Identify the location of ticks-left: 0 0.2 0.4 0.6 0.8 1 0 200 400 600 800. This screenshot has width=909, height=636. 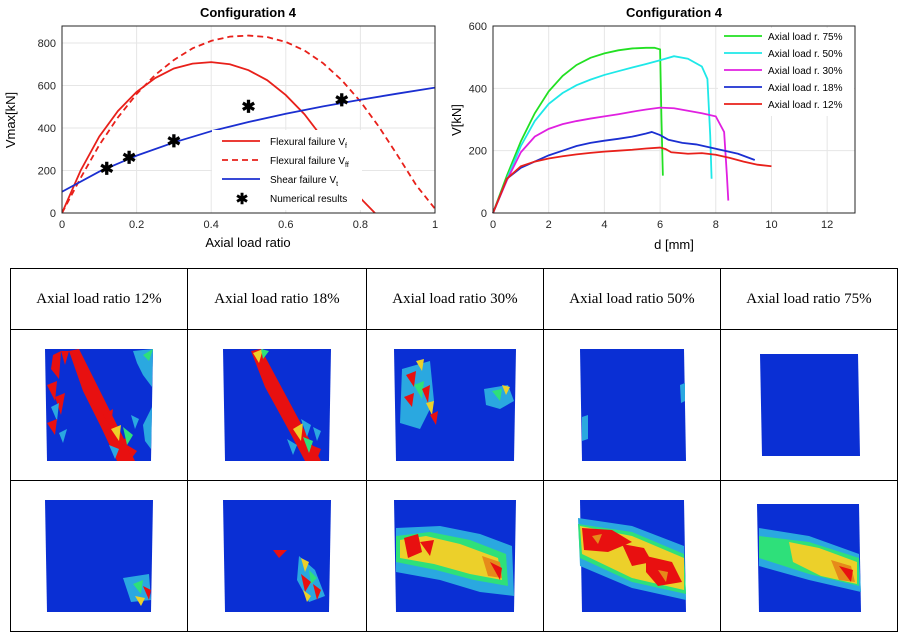
(238, 134).